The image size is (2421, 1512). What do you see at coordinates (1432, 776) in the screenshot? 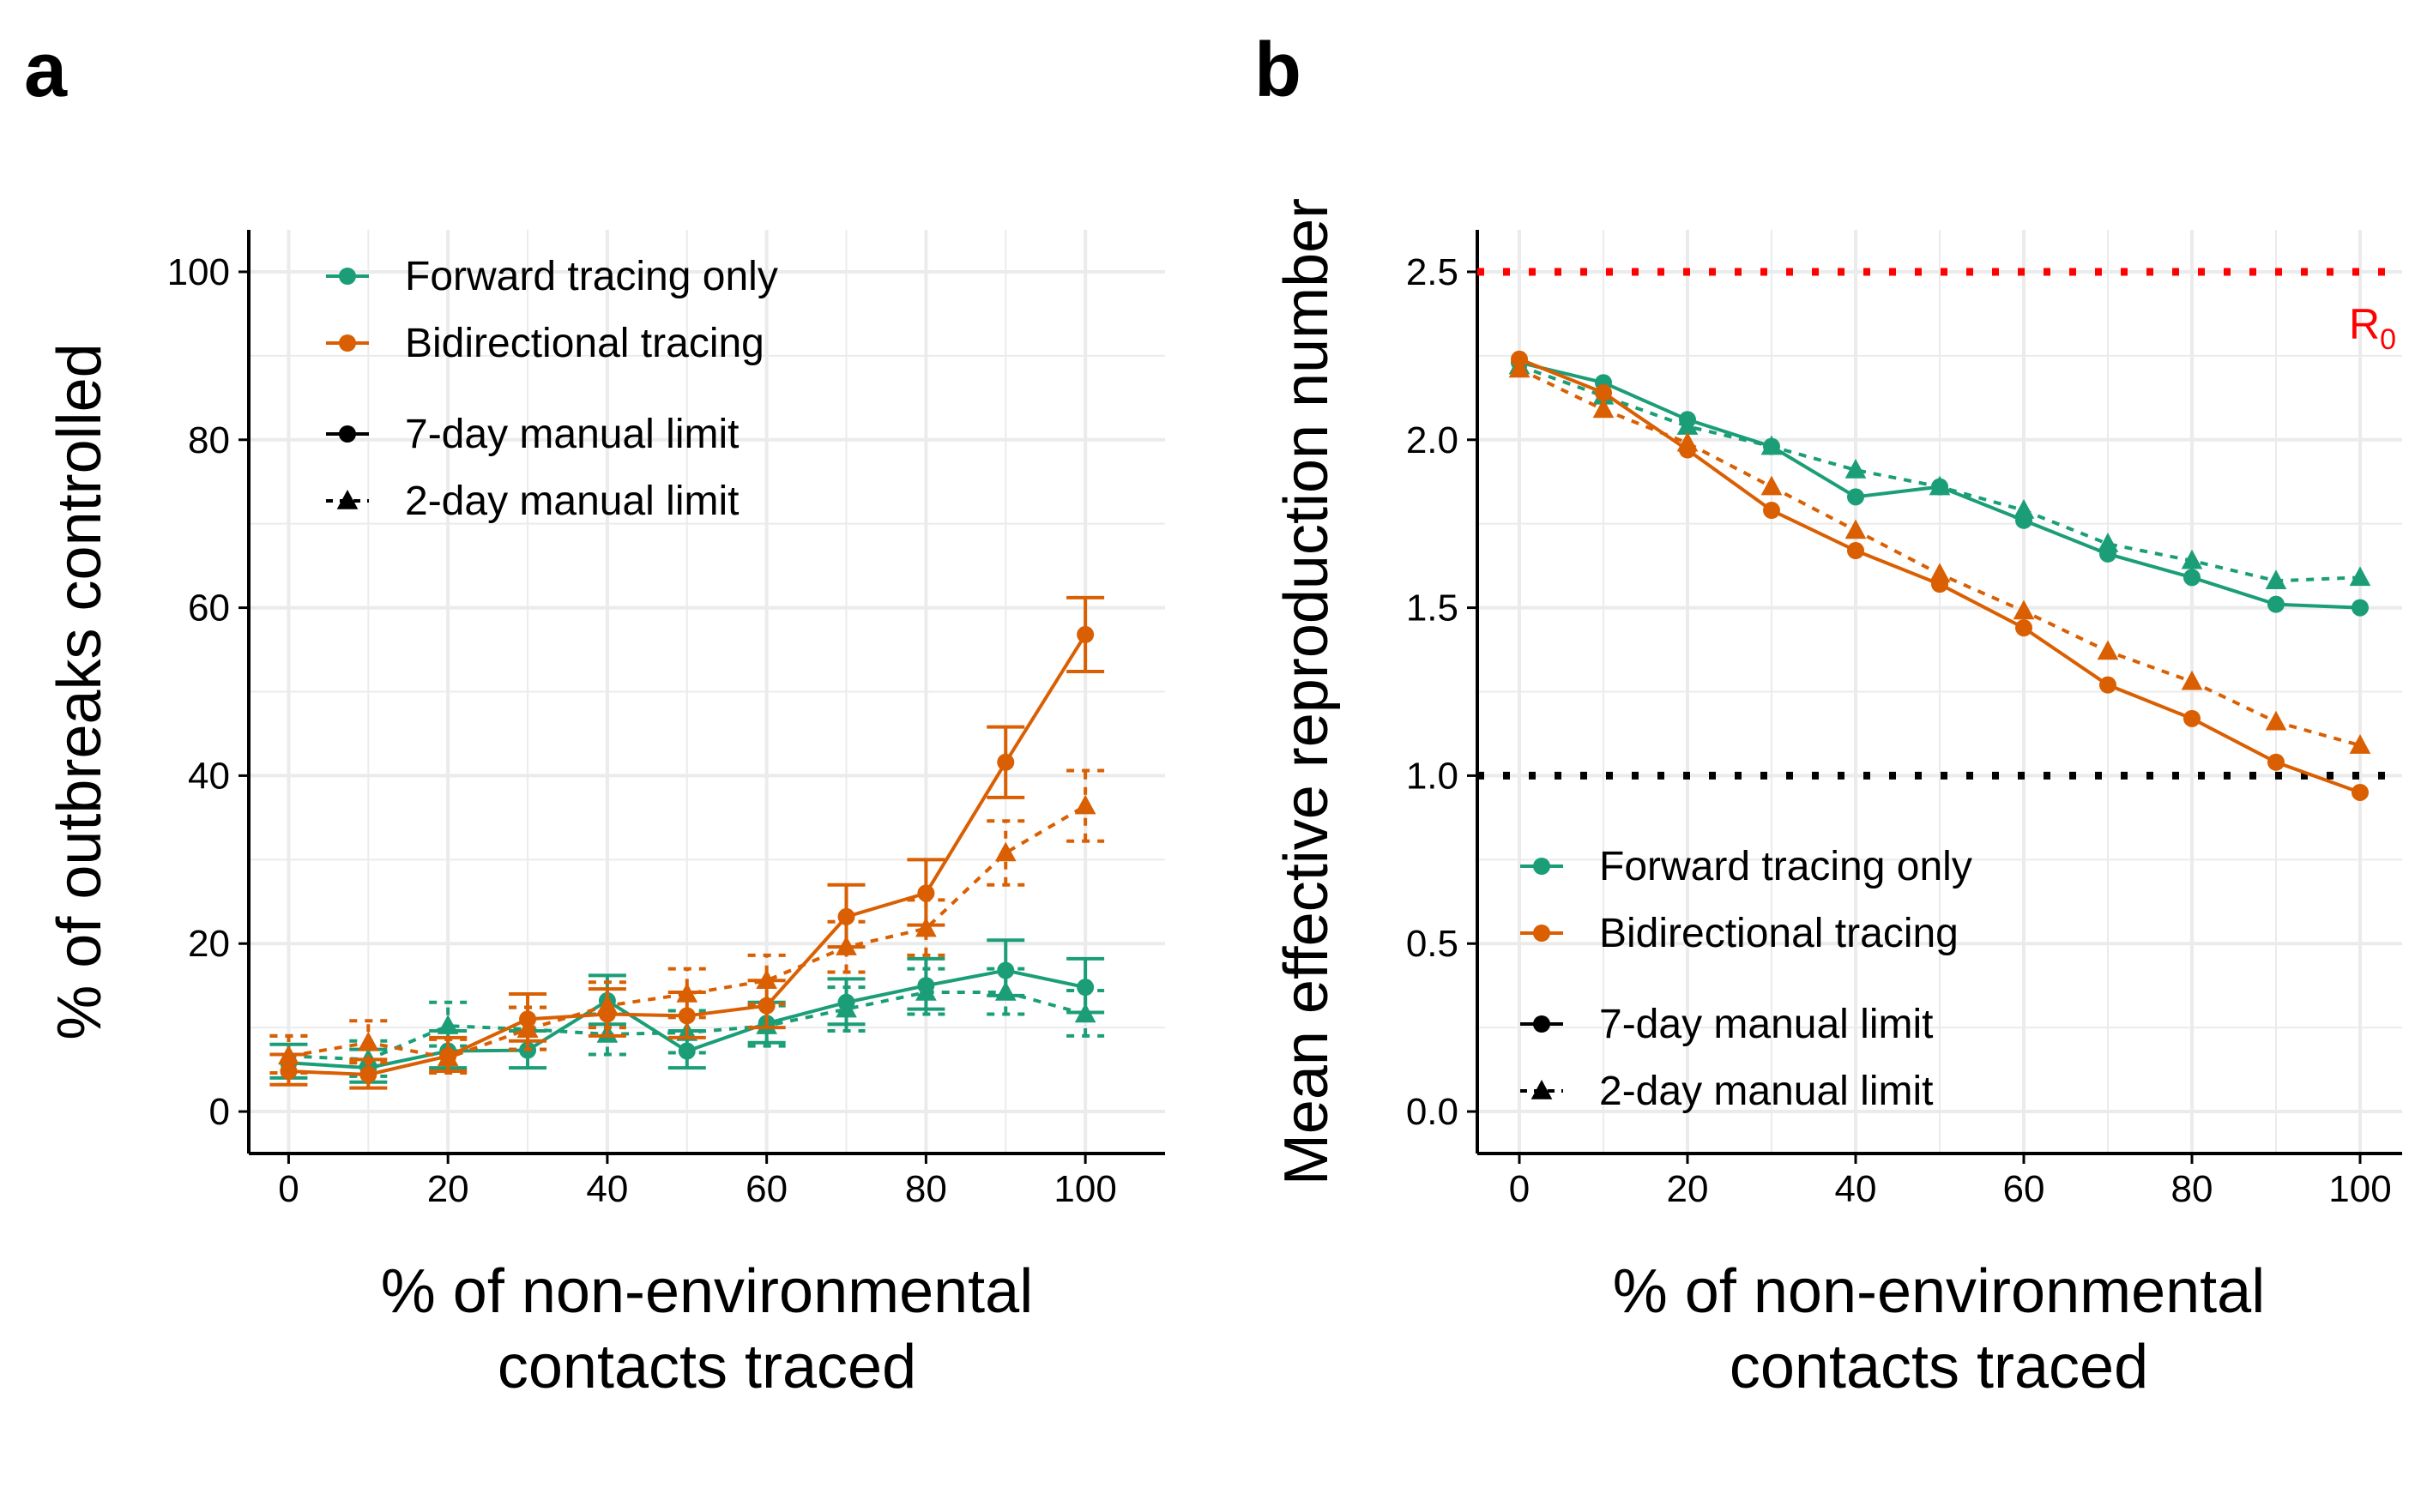
I see `y-tick-label: 1.0` at bounding box center [1432, 776].